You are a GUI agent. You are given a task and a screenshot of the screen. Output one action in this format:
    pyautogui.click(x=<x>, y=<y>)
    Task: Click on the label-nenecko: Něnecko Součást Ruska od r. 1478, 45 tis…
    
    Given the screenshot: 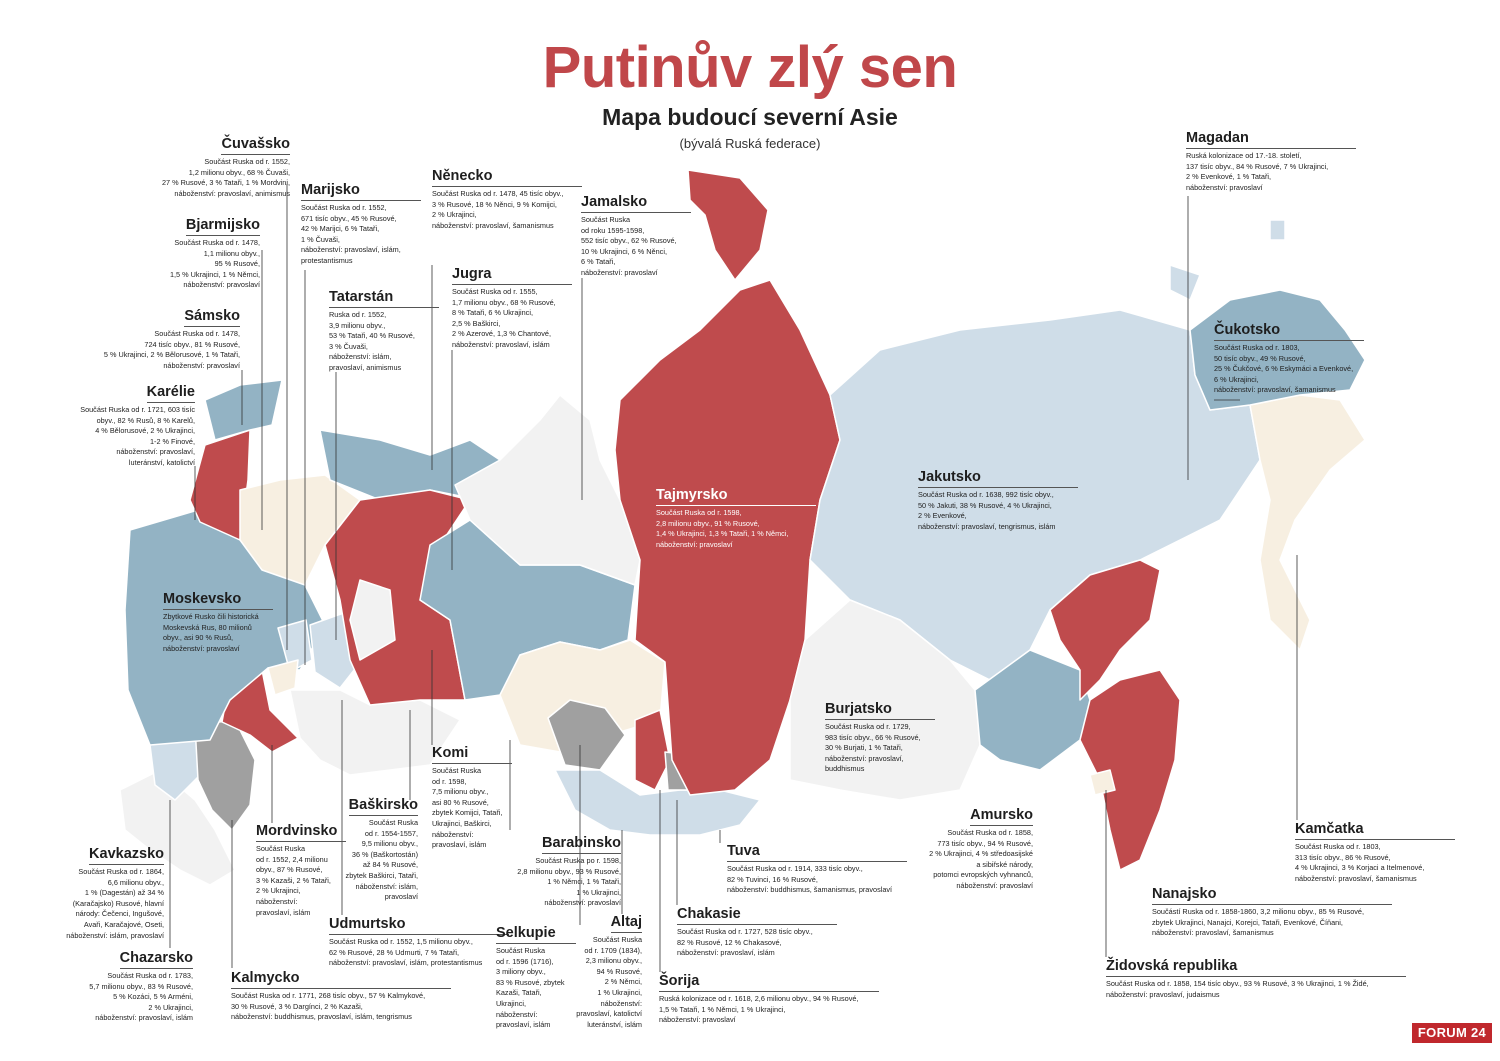 What is the action you would take?
    pyautogui.click(x=507, y=199)
    